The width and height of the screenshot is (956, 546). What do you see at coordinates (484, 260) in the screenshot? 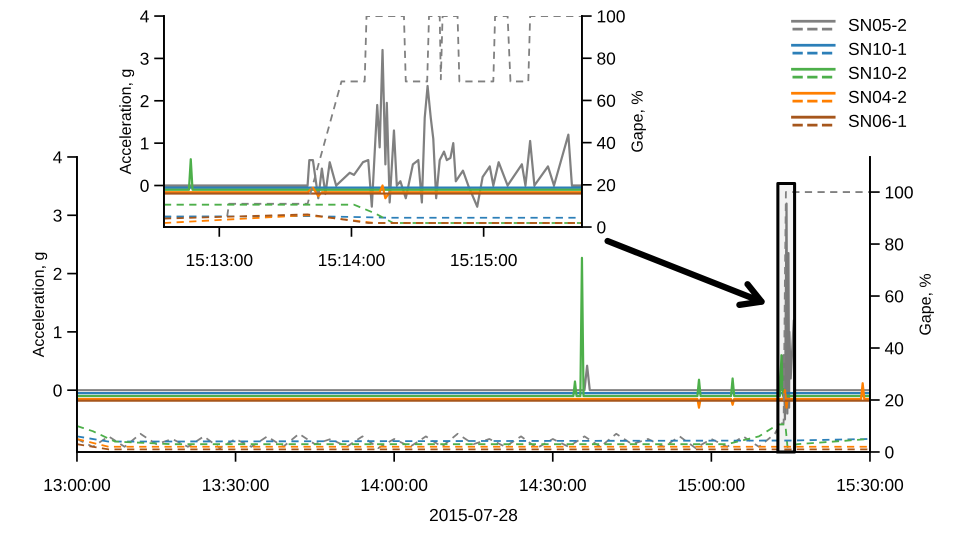
I see `x-tick-label: 15:15:00` at bounding box center [484, 260].